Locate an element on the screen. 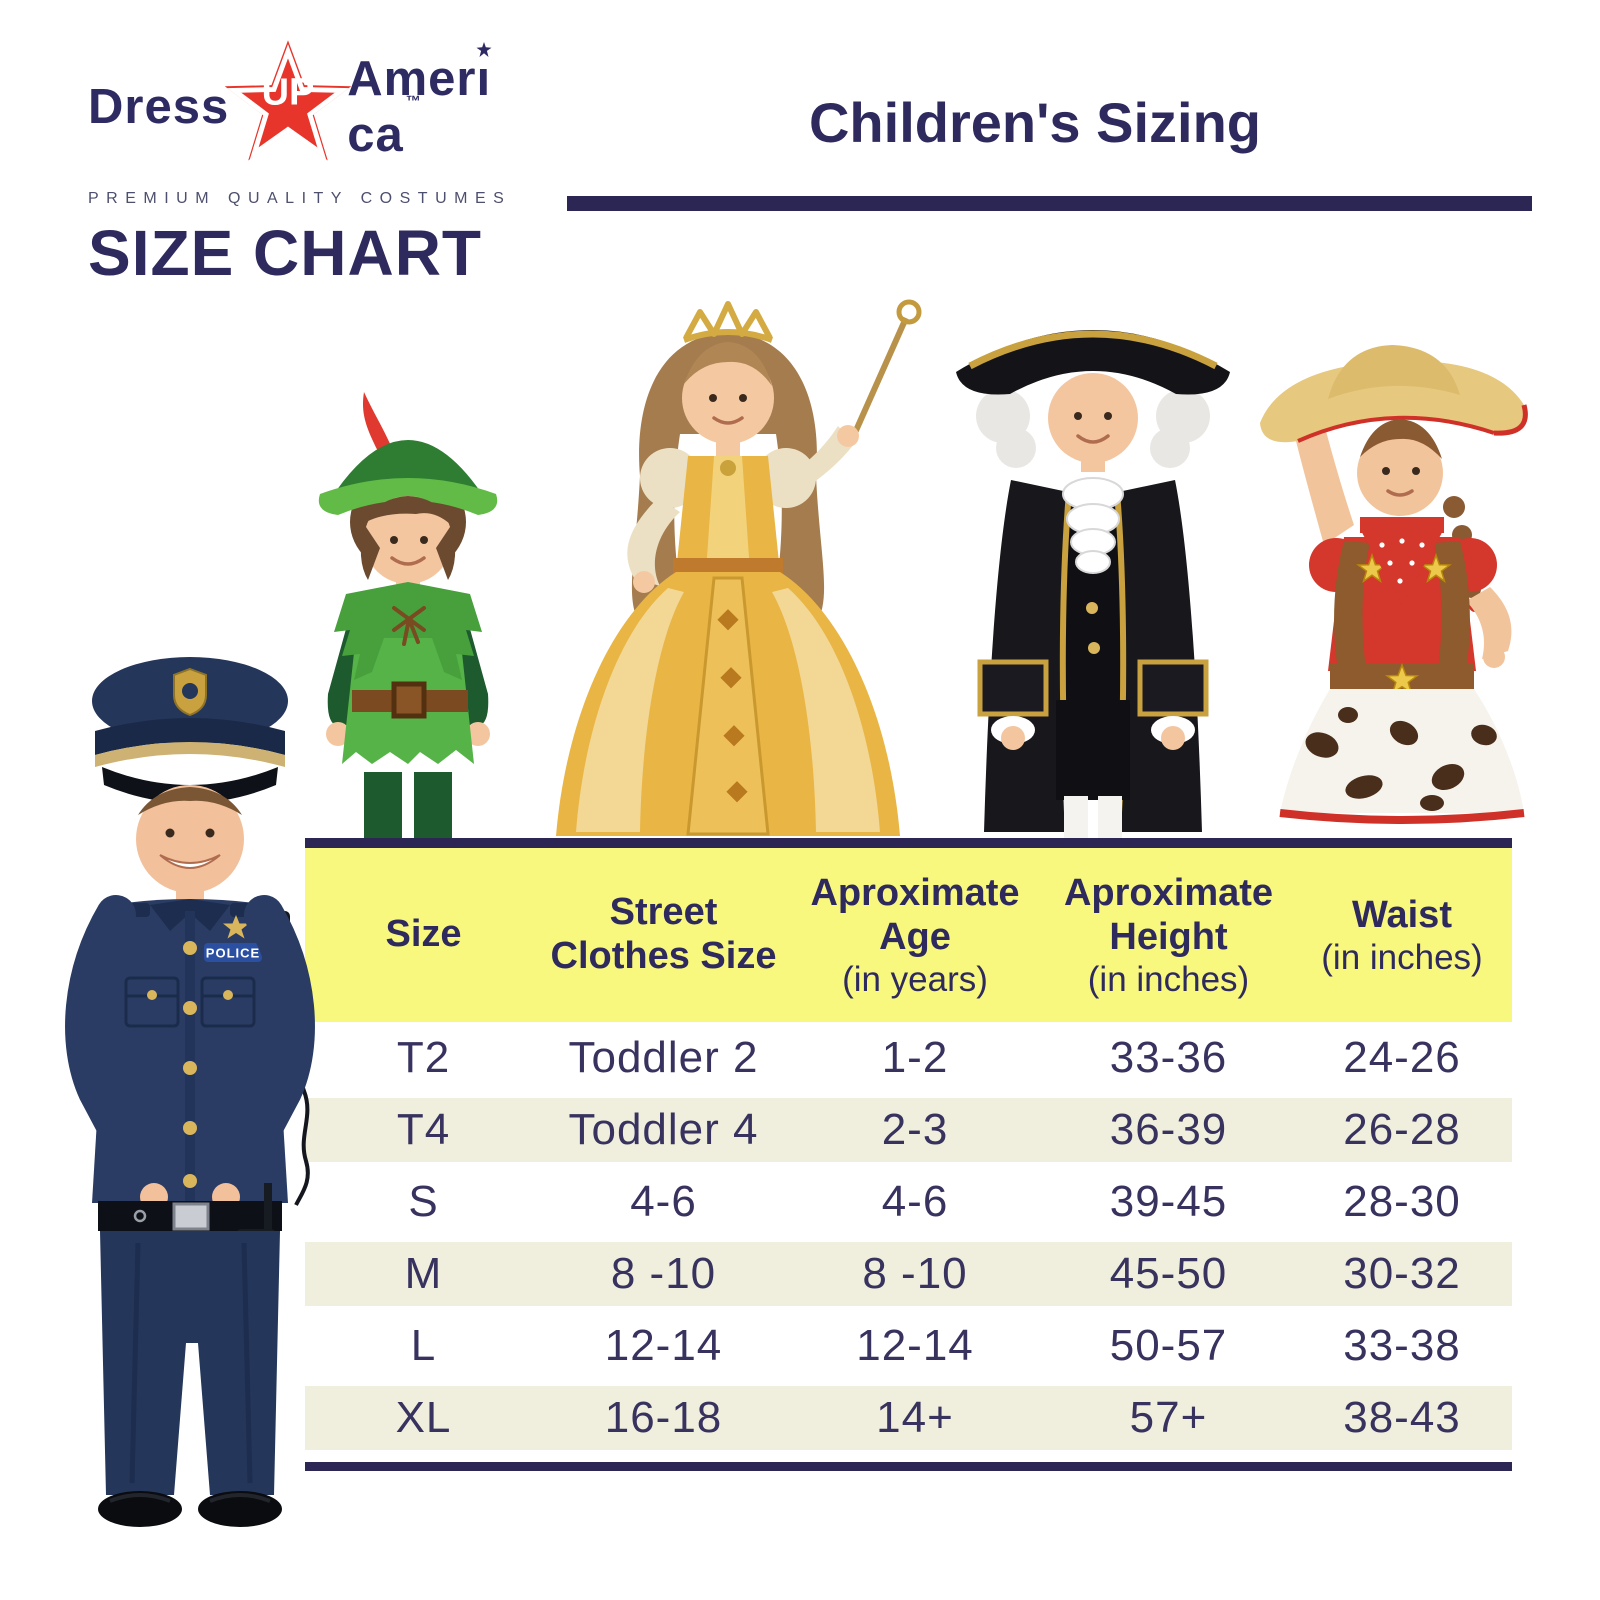 The height and width of the screenshot is (1600, 1600). table-row-t2: T2 Toddler 2 1-2 33-36 24-26 is located at coordinates (908, 1058).